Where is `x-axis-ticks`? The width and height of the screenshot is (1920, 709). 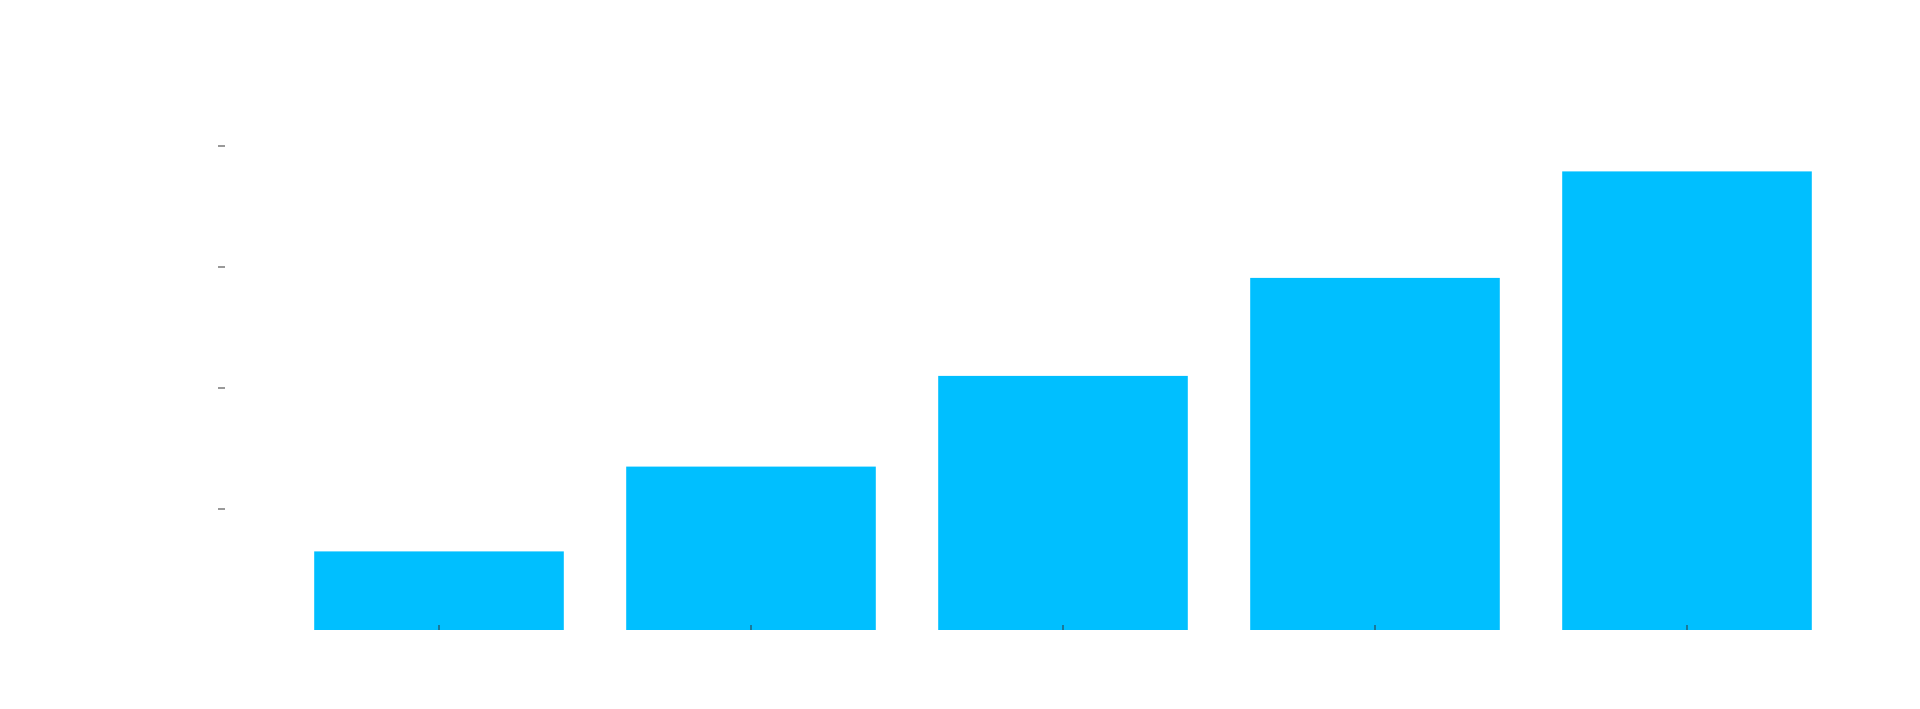
x-axis-ticks is located at coordinates (1063, 627).